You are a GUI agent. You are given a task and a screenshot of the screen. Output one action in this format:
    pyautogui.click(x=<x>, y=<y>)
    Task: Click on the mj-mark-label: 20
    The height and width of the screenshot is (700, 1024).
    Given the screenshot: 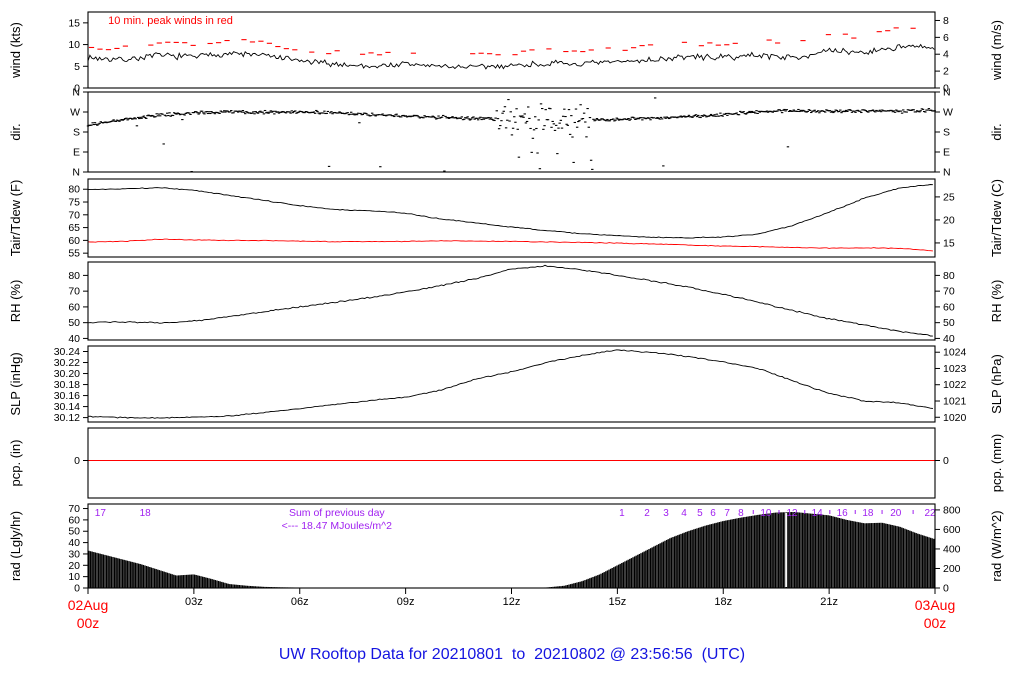 What is the action you would take?
    pyautogui.click(x=896, y=513)
    